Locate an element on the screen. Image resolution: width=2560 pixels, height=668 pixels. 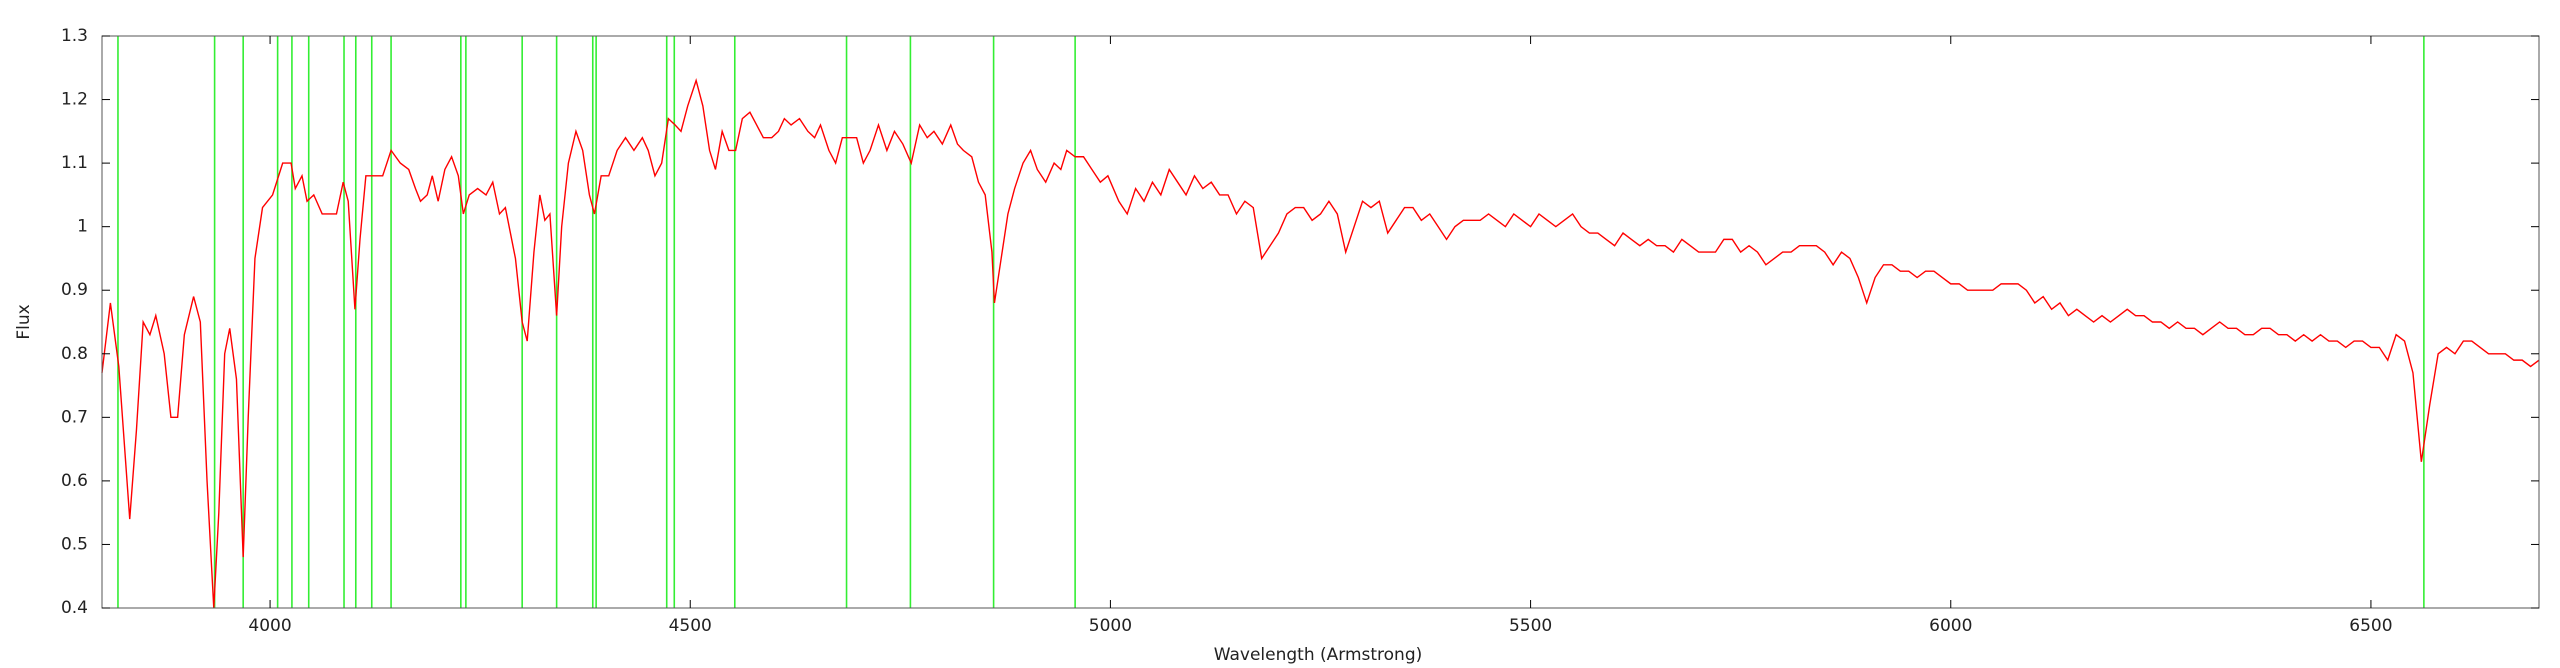
y-tick-label: 0.4 is located at coordinates (74, 608).